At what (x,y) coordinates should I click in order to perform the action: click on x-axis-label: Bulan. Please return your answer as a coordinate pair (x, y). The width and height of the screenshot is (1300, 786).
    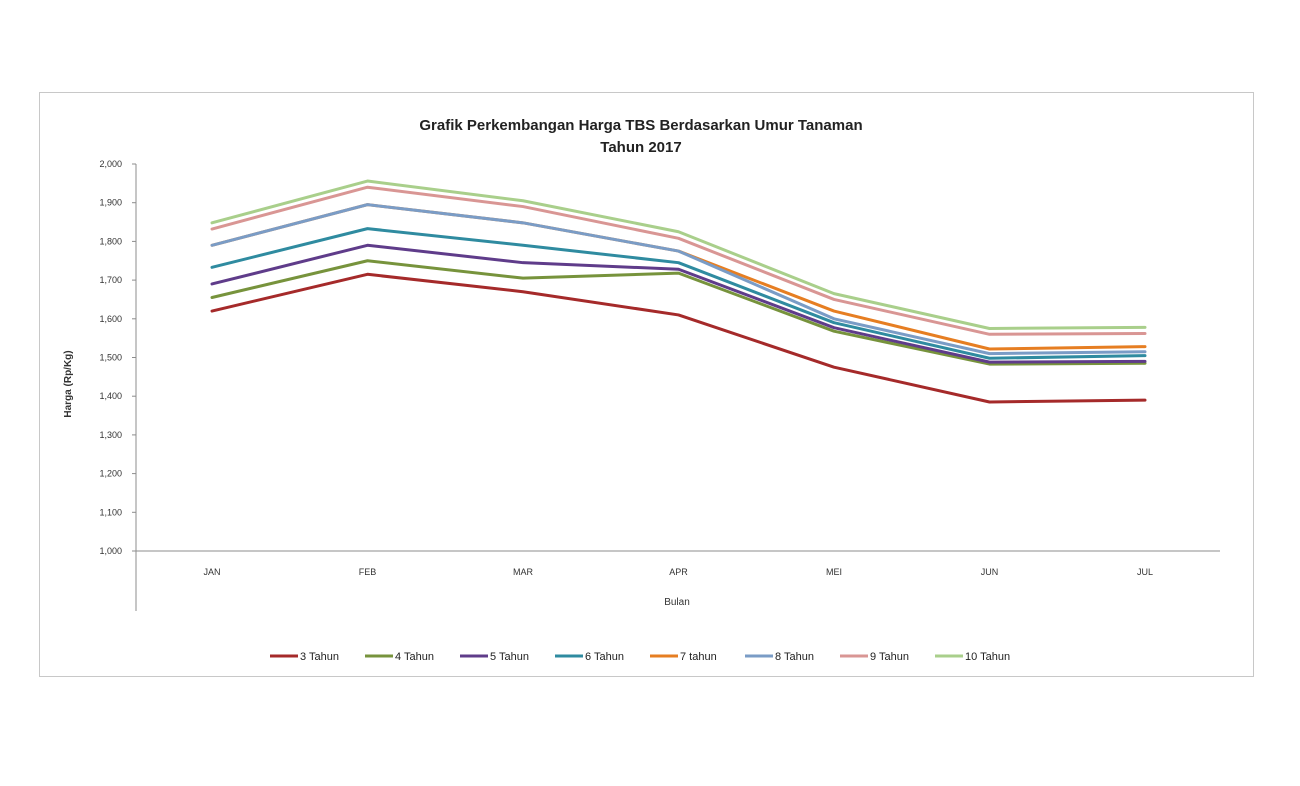
    Looking at the image, I should click on (677, 602).